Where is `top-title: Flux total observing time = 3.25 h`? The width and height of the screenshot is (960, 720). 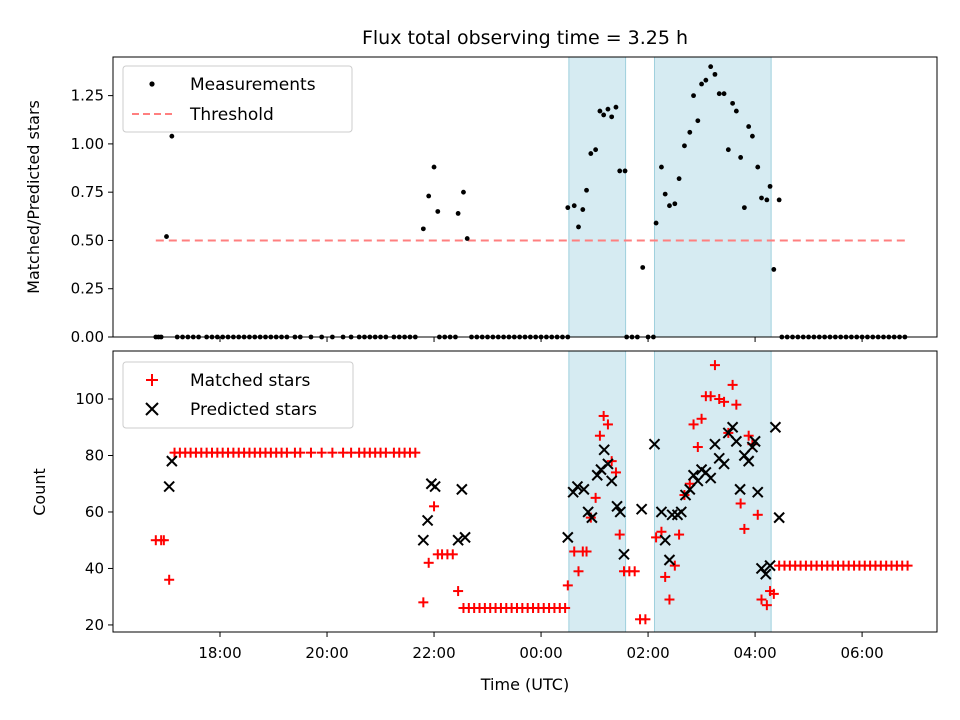
top-title: Flux total observing time = 3.25 h is located at coordinates (525, 38).